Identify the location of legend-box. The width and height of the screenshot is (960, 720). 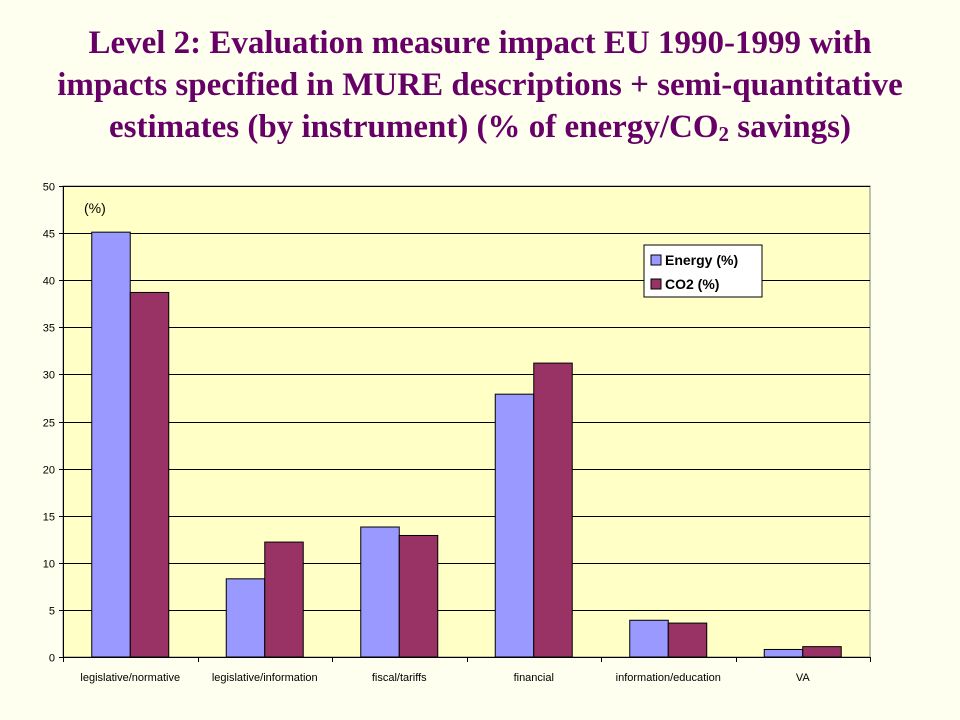
(703, 271).